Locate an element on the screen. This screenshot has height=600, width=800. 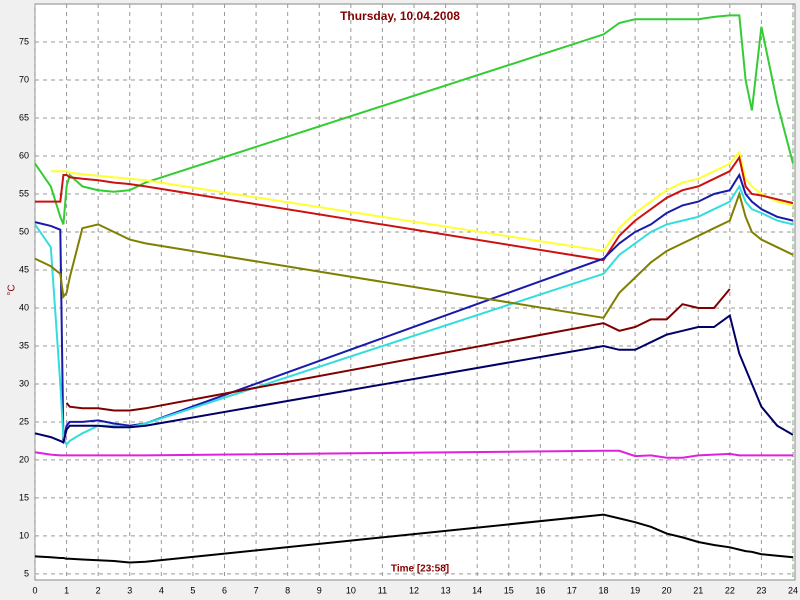
y-tick-label: 25 is located at coordinates (24, 421).